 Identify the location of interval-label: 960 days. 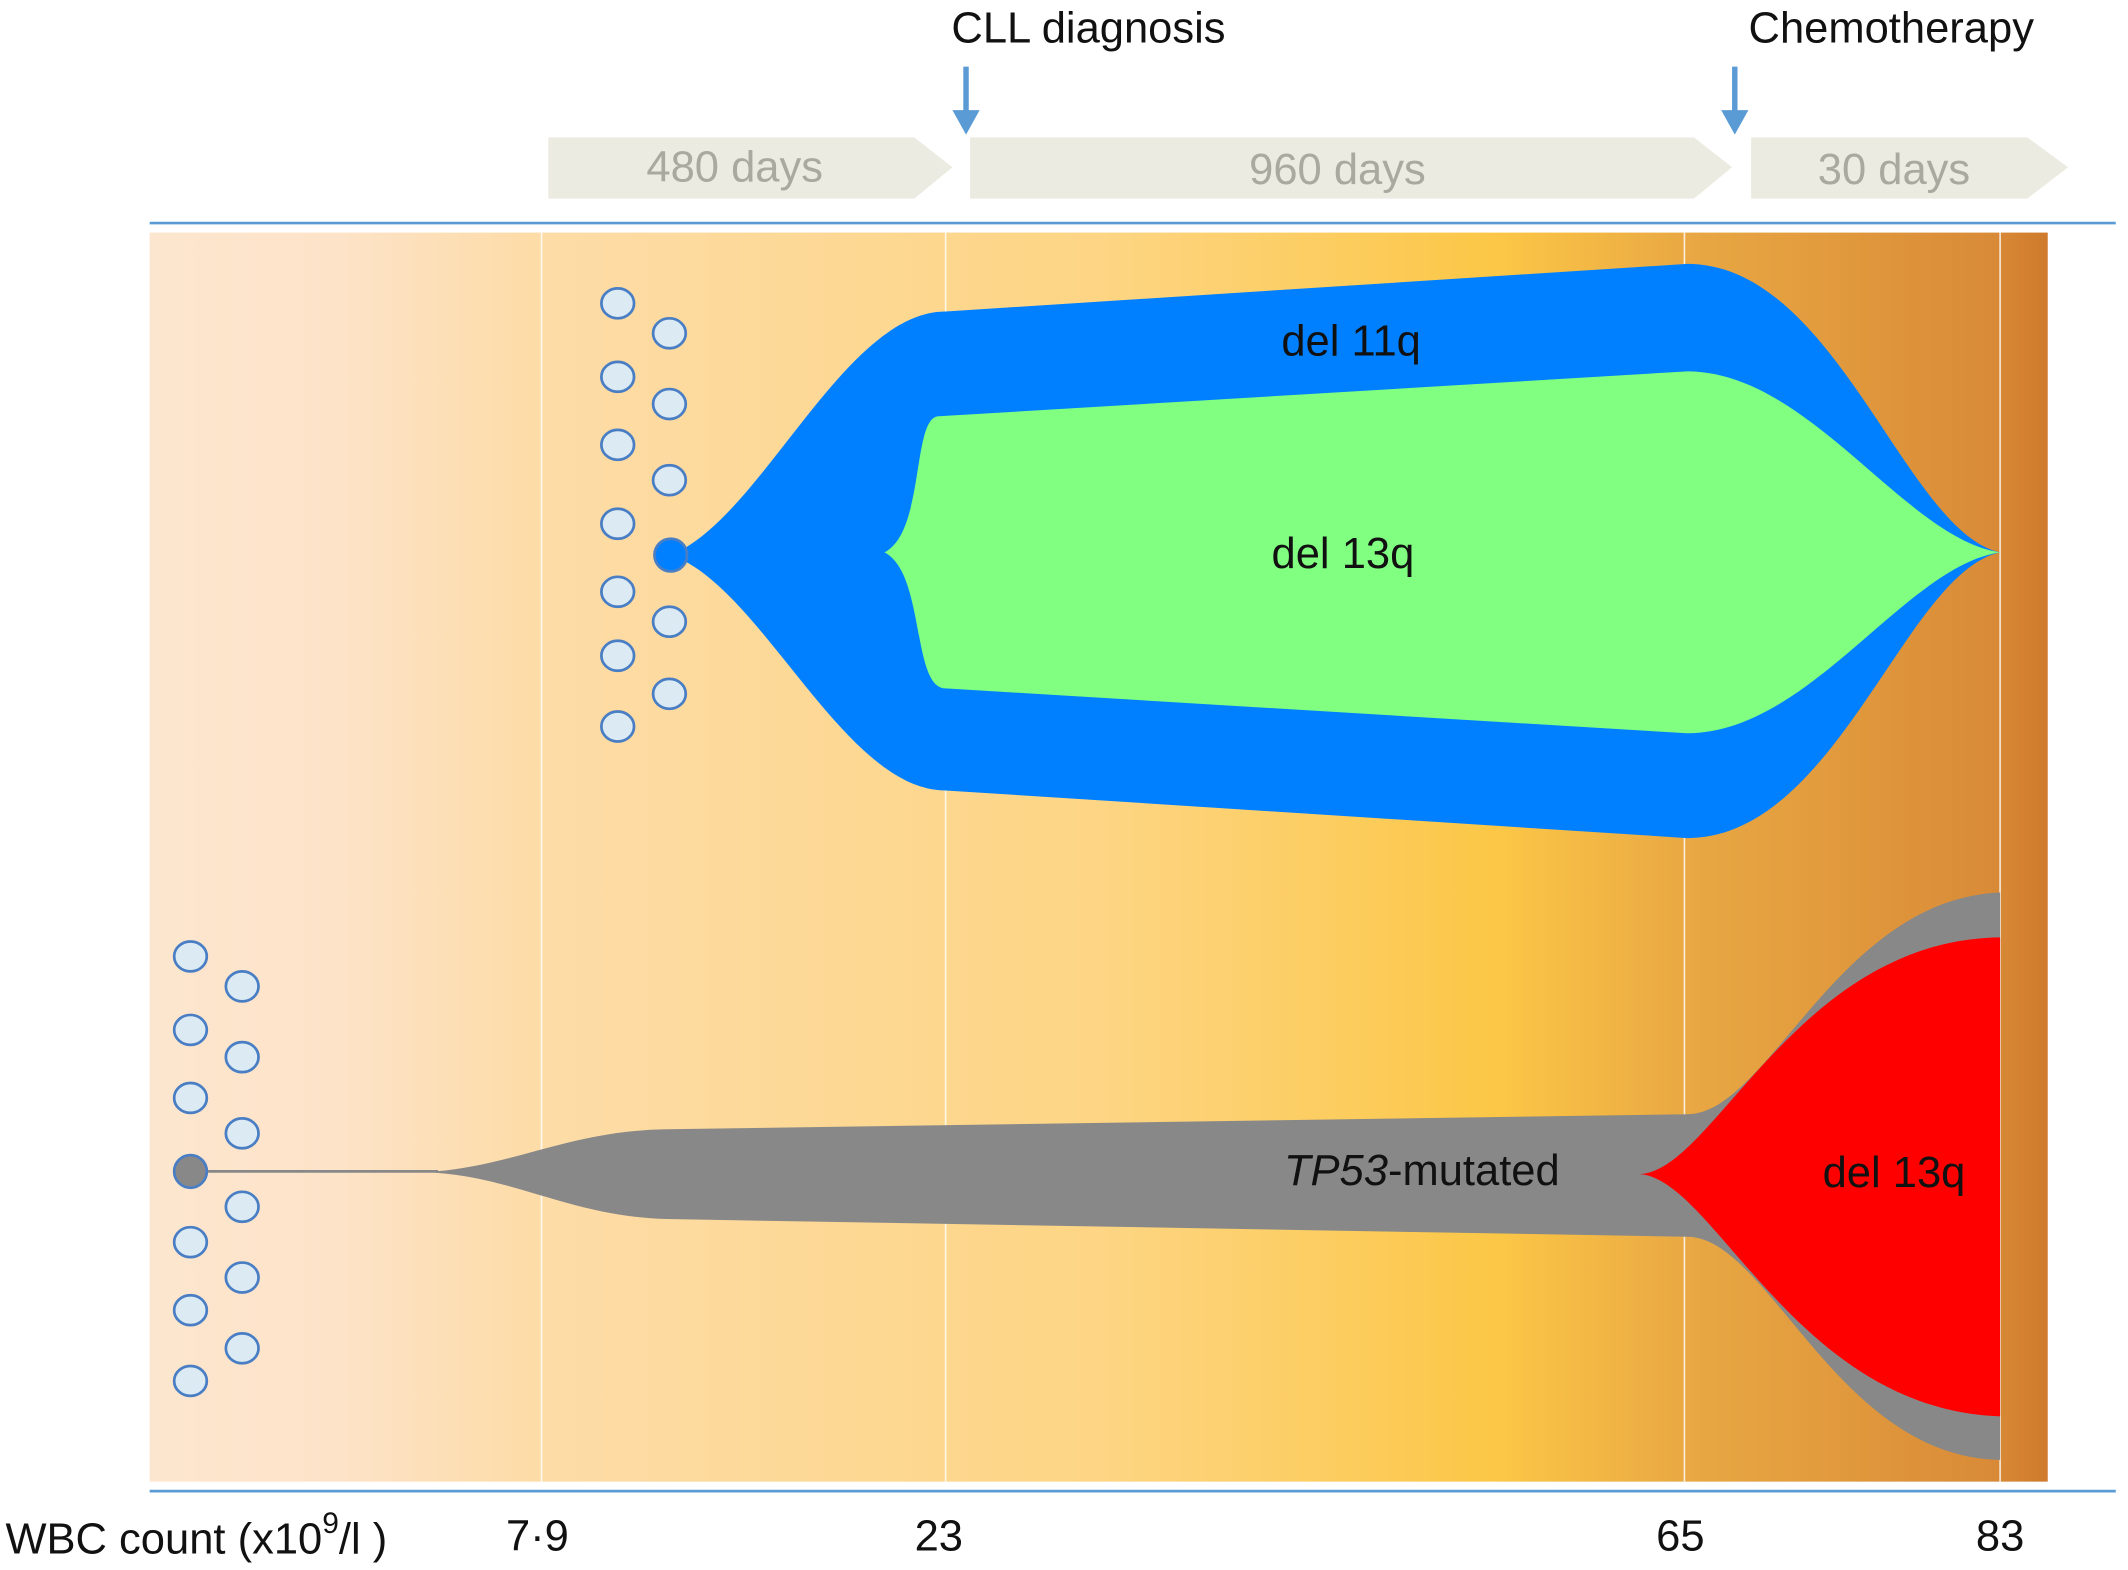
(1337, 170).